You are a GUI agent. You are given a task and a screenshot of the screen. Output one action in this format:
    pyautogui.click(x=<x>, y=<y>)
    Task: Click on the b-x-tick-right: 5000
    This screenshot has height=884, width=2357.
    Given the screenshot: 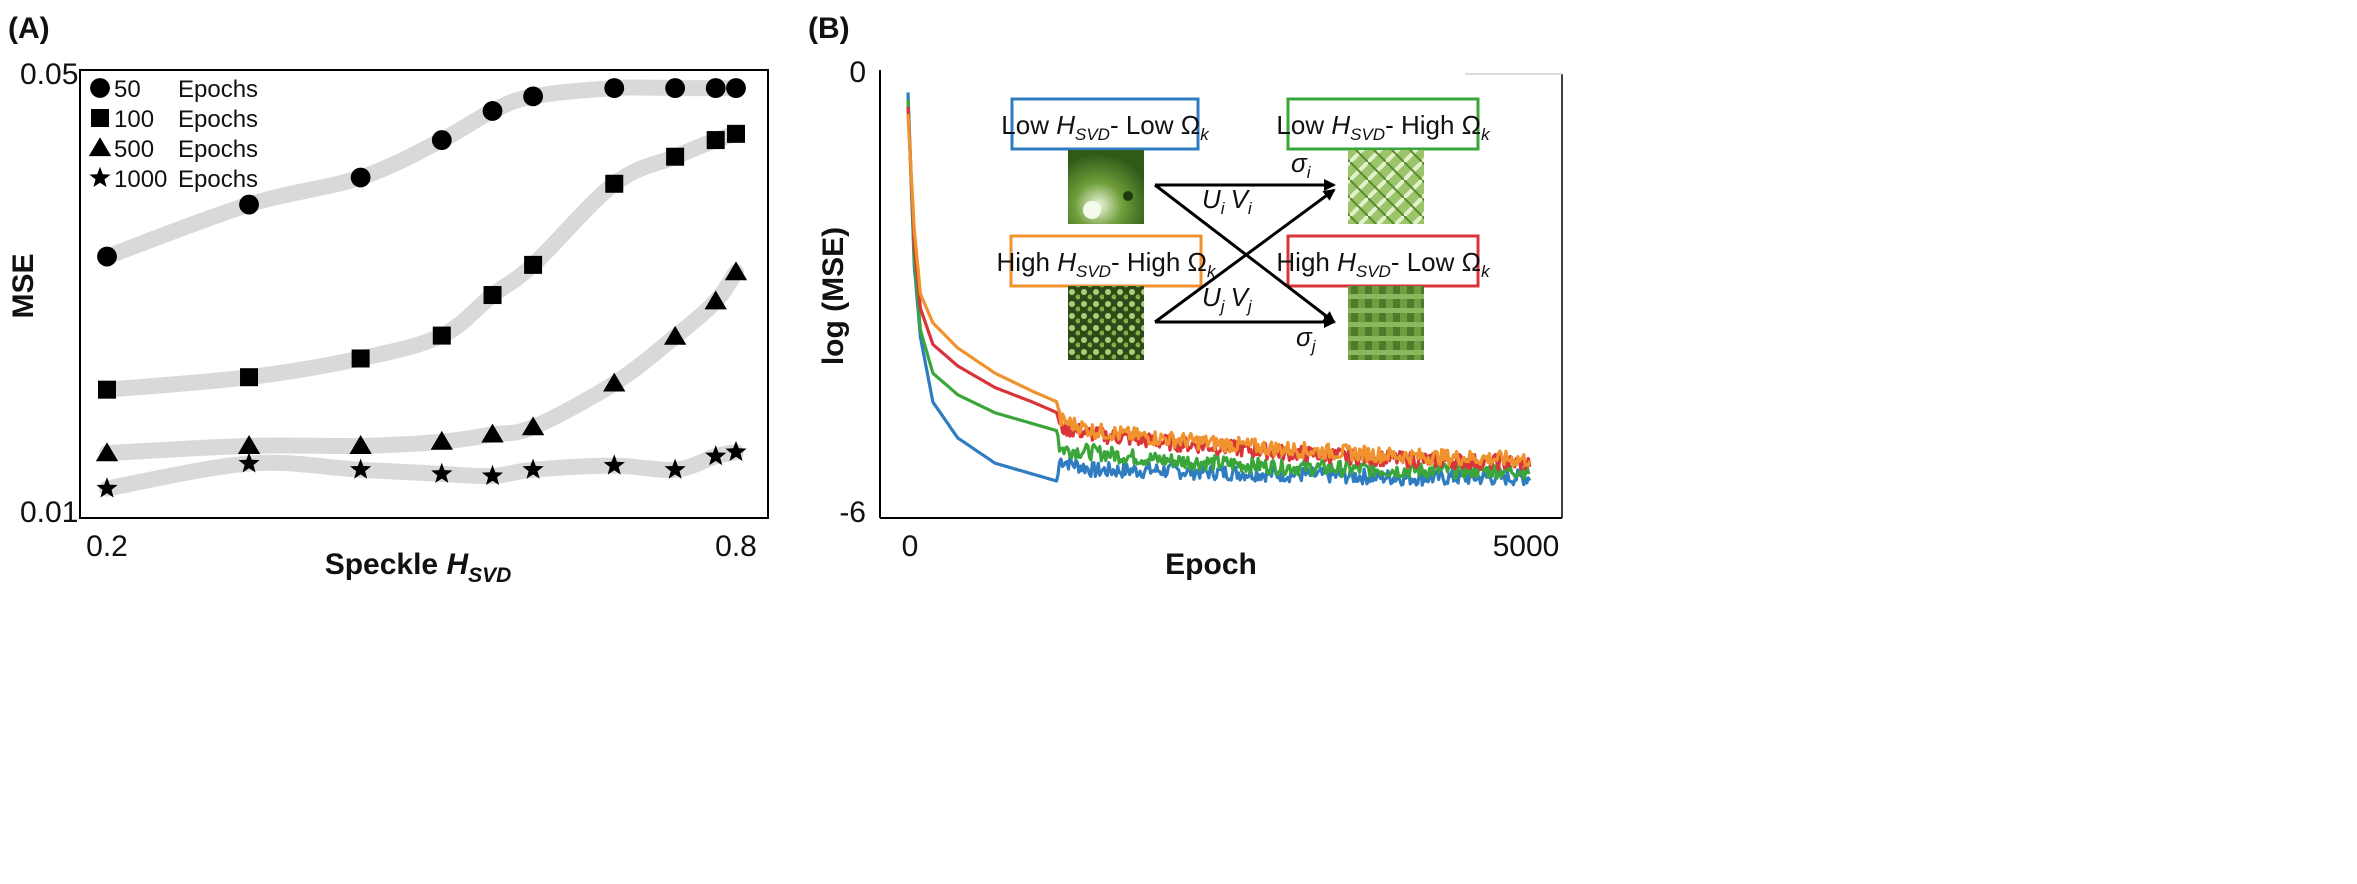 What is the action you would take?
    pyautogui.click(x=1526, y=546)
    